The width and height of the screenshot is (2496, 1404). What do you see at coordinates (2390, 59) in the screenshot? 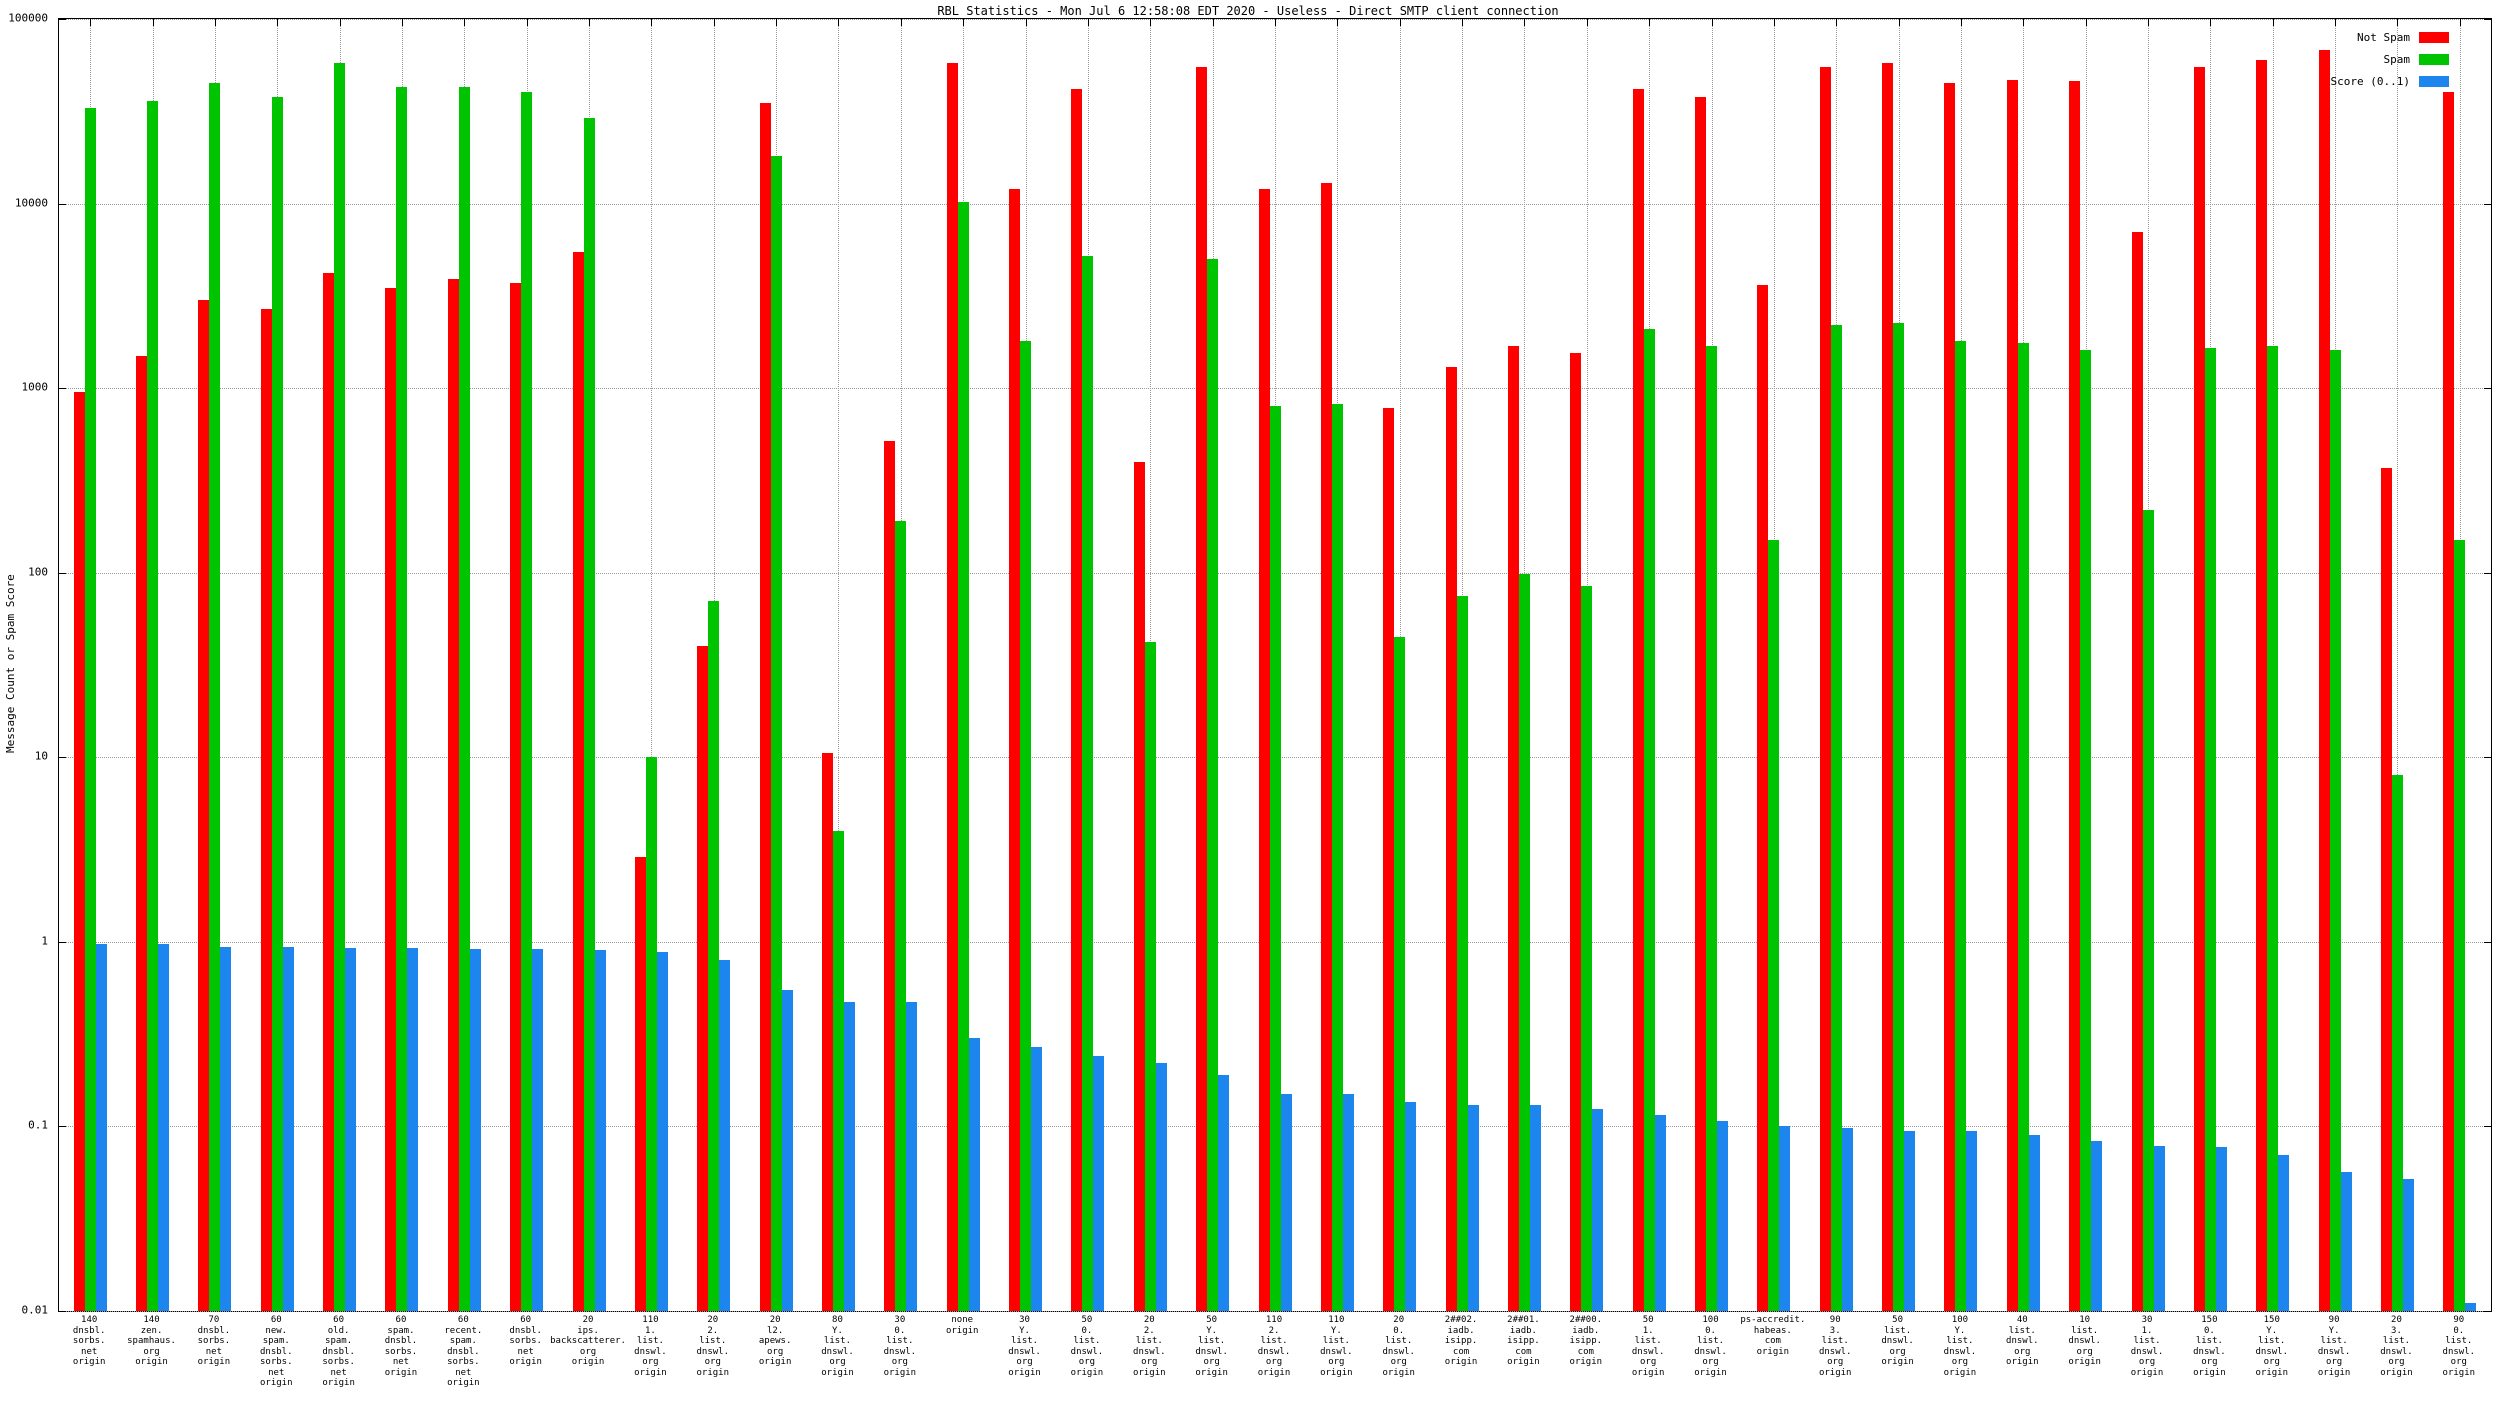
I see `legend: Not Spam Spam Score (0..1)` at bounding box center [2390, 59].